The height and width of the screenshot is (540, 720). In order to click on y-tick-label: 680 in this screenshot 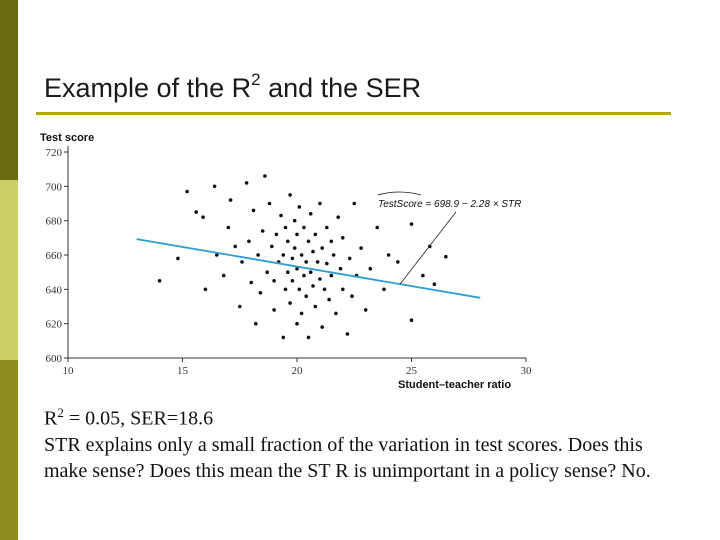, I will do `click(54, 222)`.